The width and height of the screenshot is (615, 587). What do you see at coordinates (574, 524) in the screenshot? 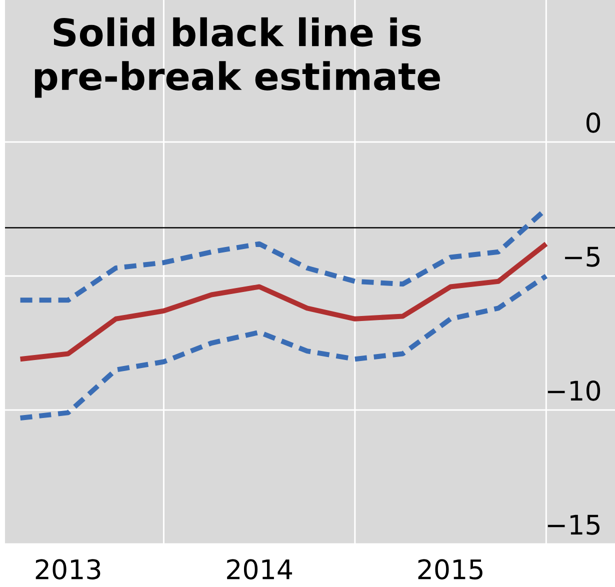
I see `y-tick-label: −15` at bounding box center [574, 524].